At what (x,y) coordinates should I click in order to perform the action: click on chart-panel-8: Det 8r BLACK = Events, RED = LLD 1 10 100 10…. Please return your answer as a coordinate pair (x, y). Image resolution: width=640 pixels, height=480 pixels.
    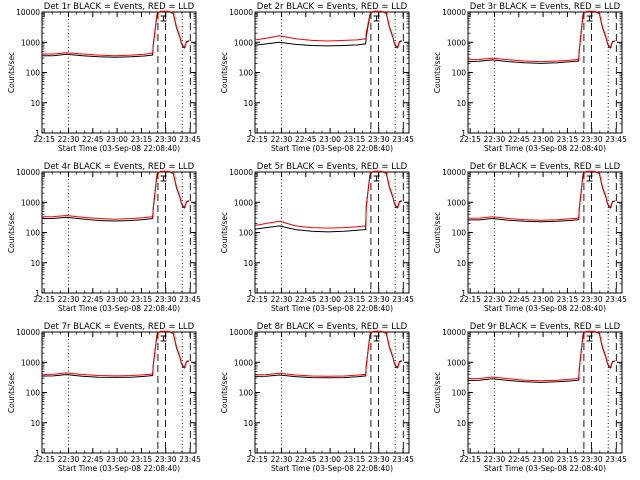
    Looking at the image, I should click on (317, 397).